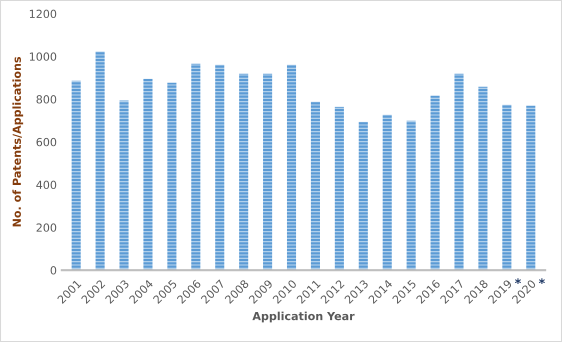  I want to click on y-tick-label: 1200, so click(43, 14).